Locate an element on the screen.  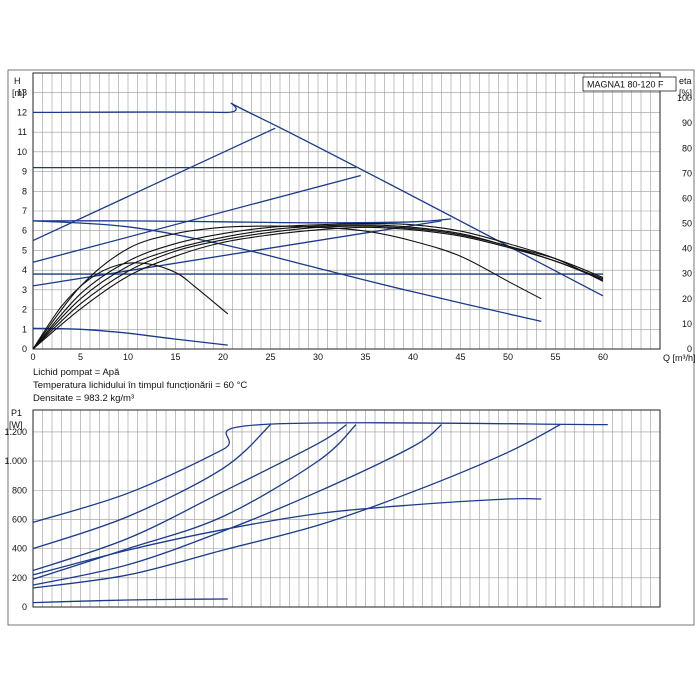
head-tick-label: 12 is located at coordinates (22, 112).